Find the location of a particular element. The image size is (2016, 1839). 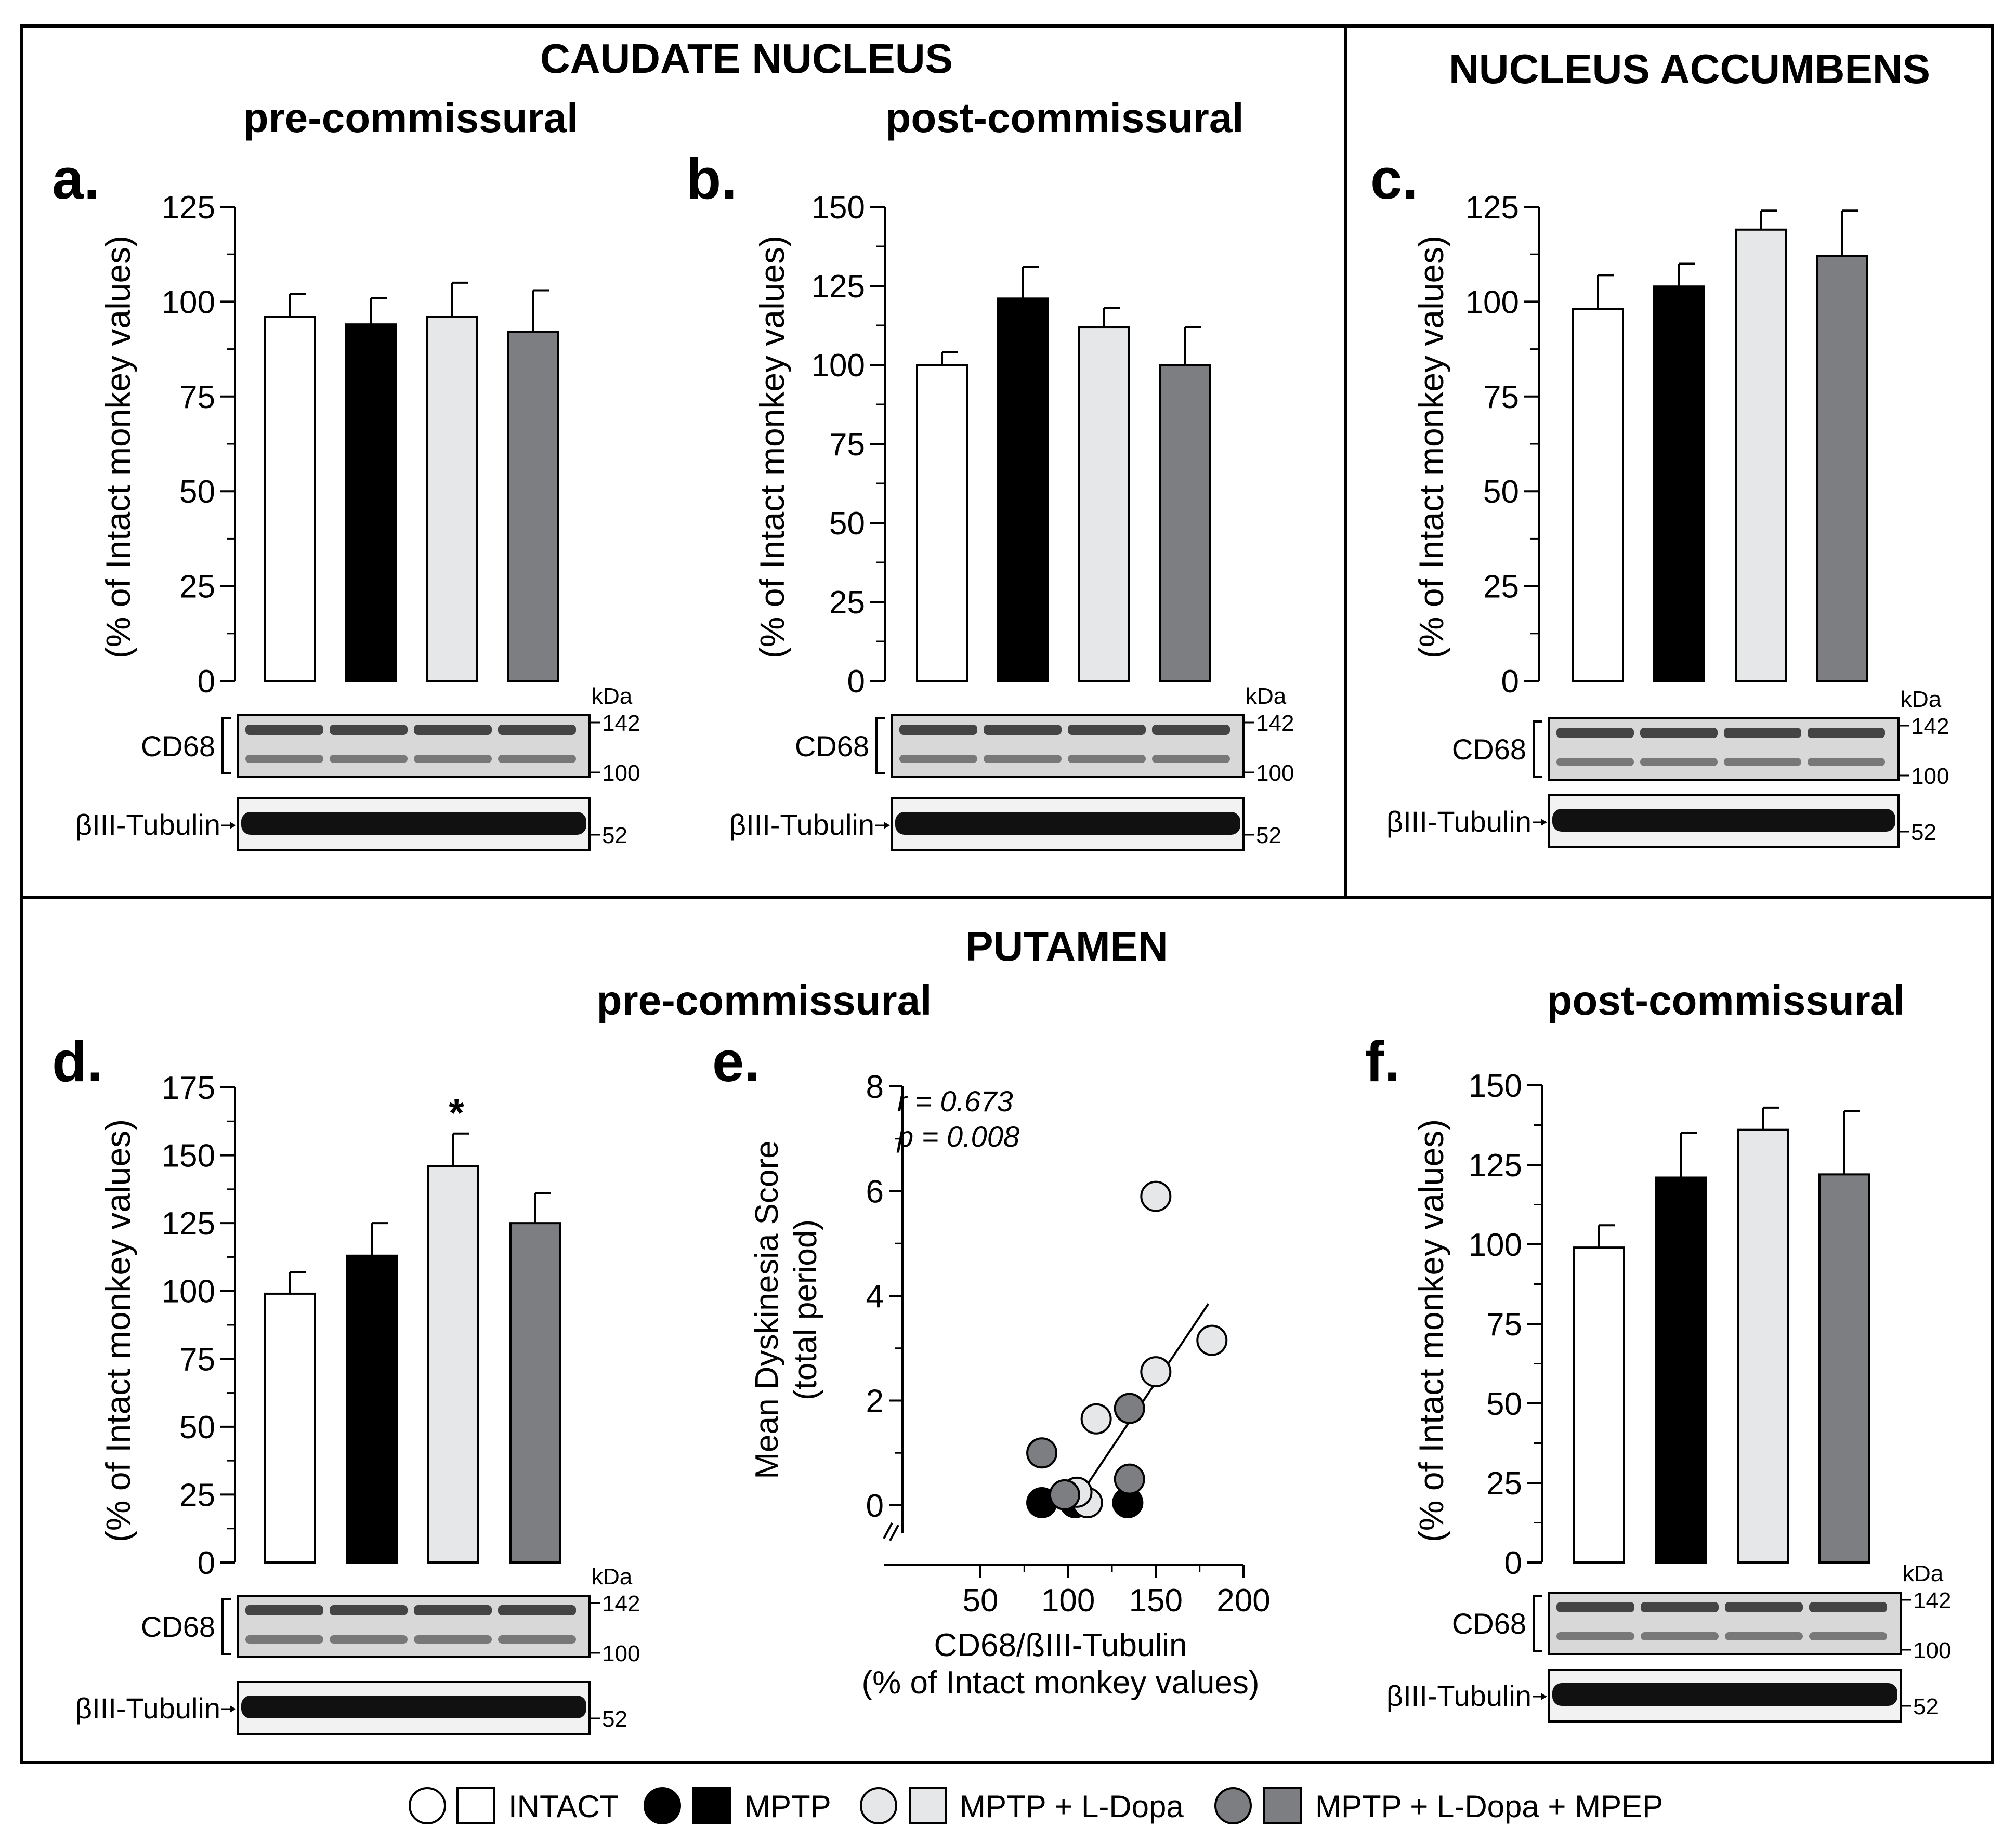

legend-label-mptp-ldopa: MPTP + L-Dopa is located at coordinates (1072, 1806).